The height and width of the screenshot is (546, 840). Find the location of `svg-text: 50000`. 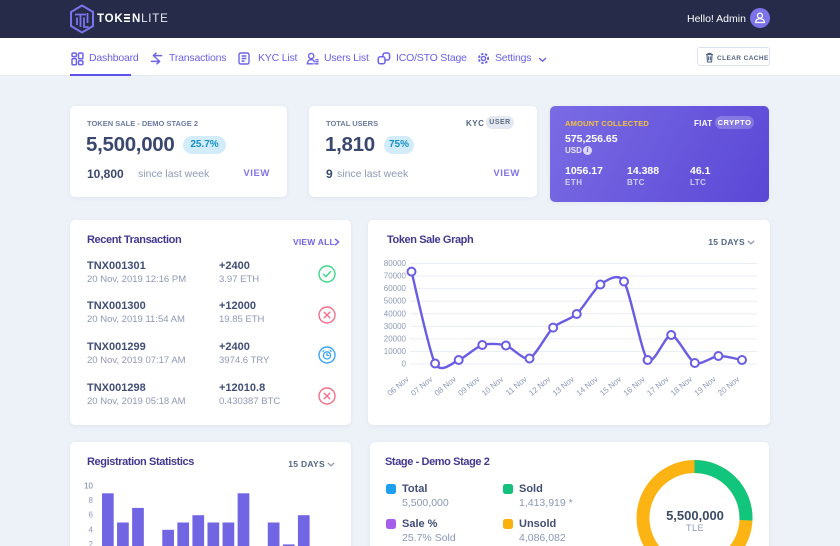

svg-text: 50000 is located at coordinates (395, 301).